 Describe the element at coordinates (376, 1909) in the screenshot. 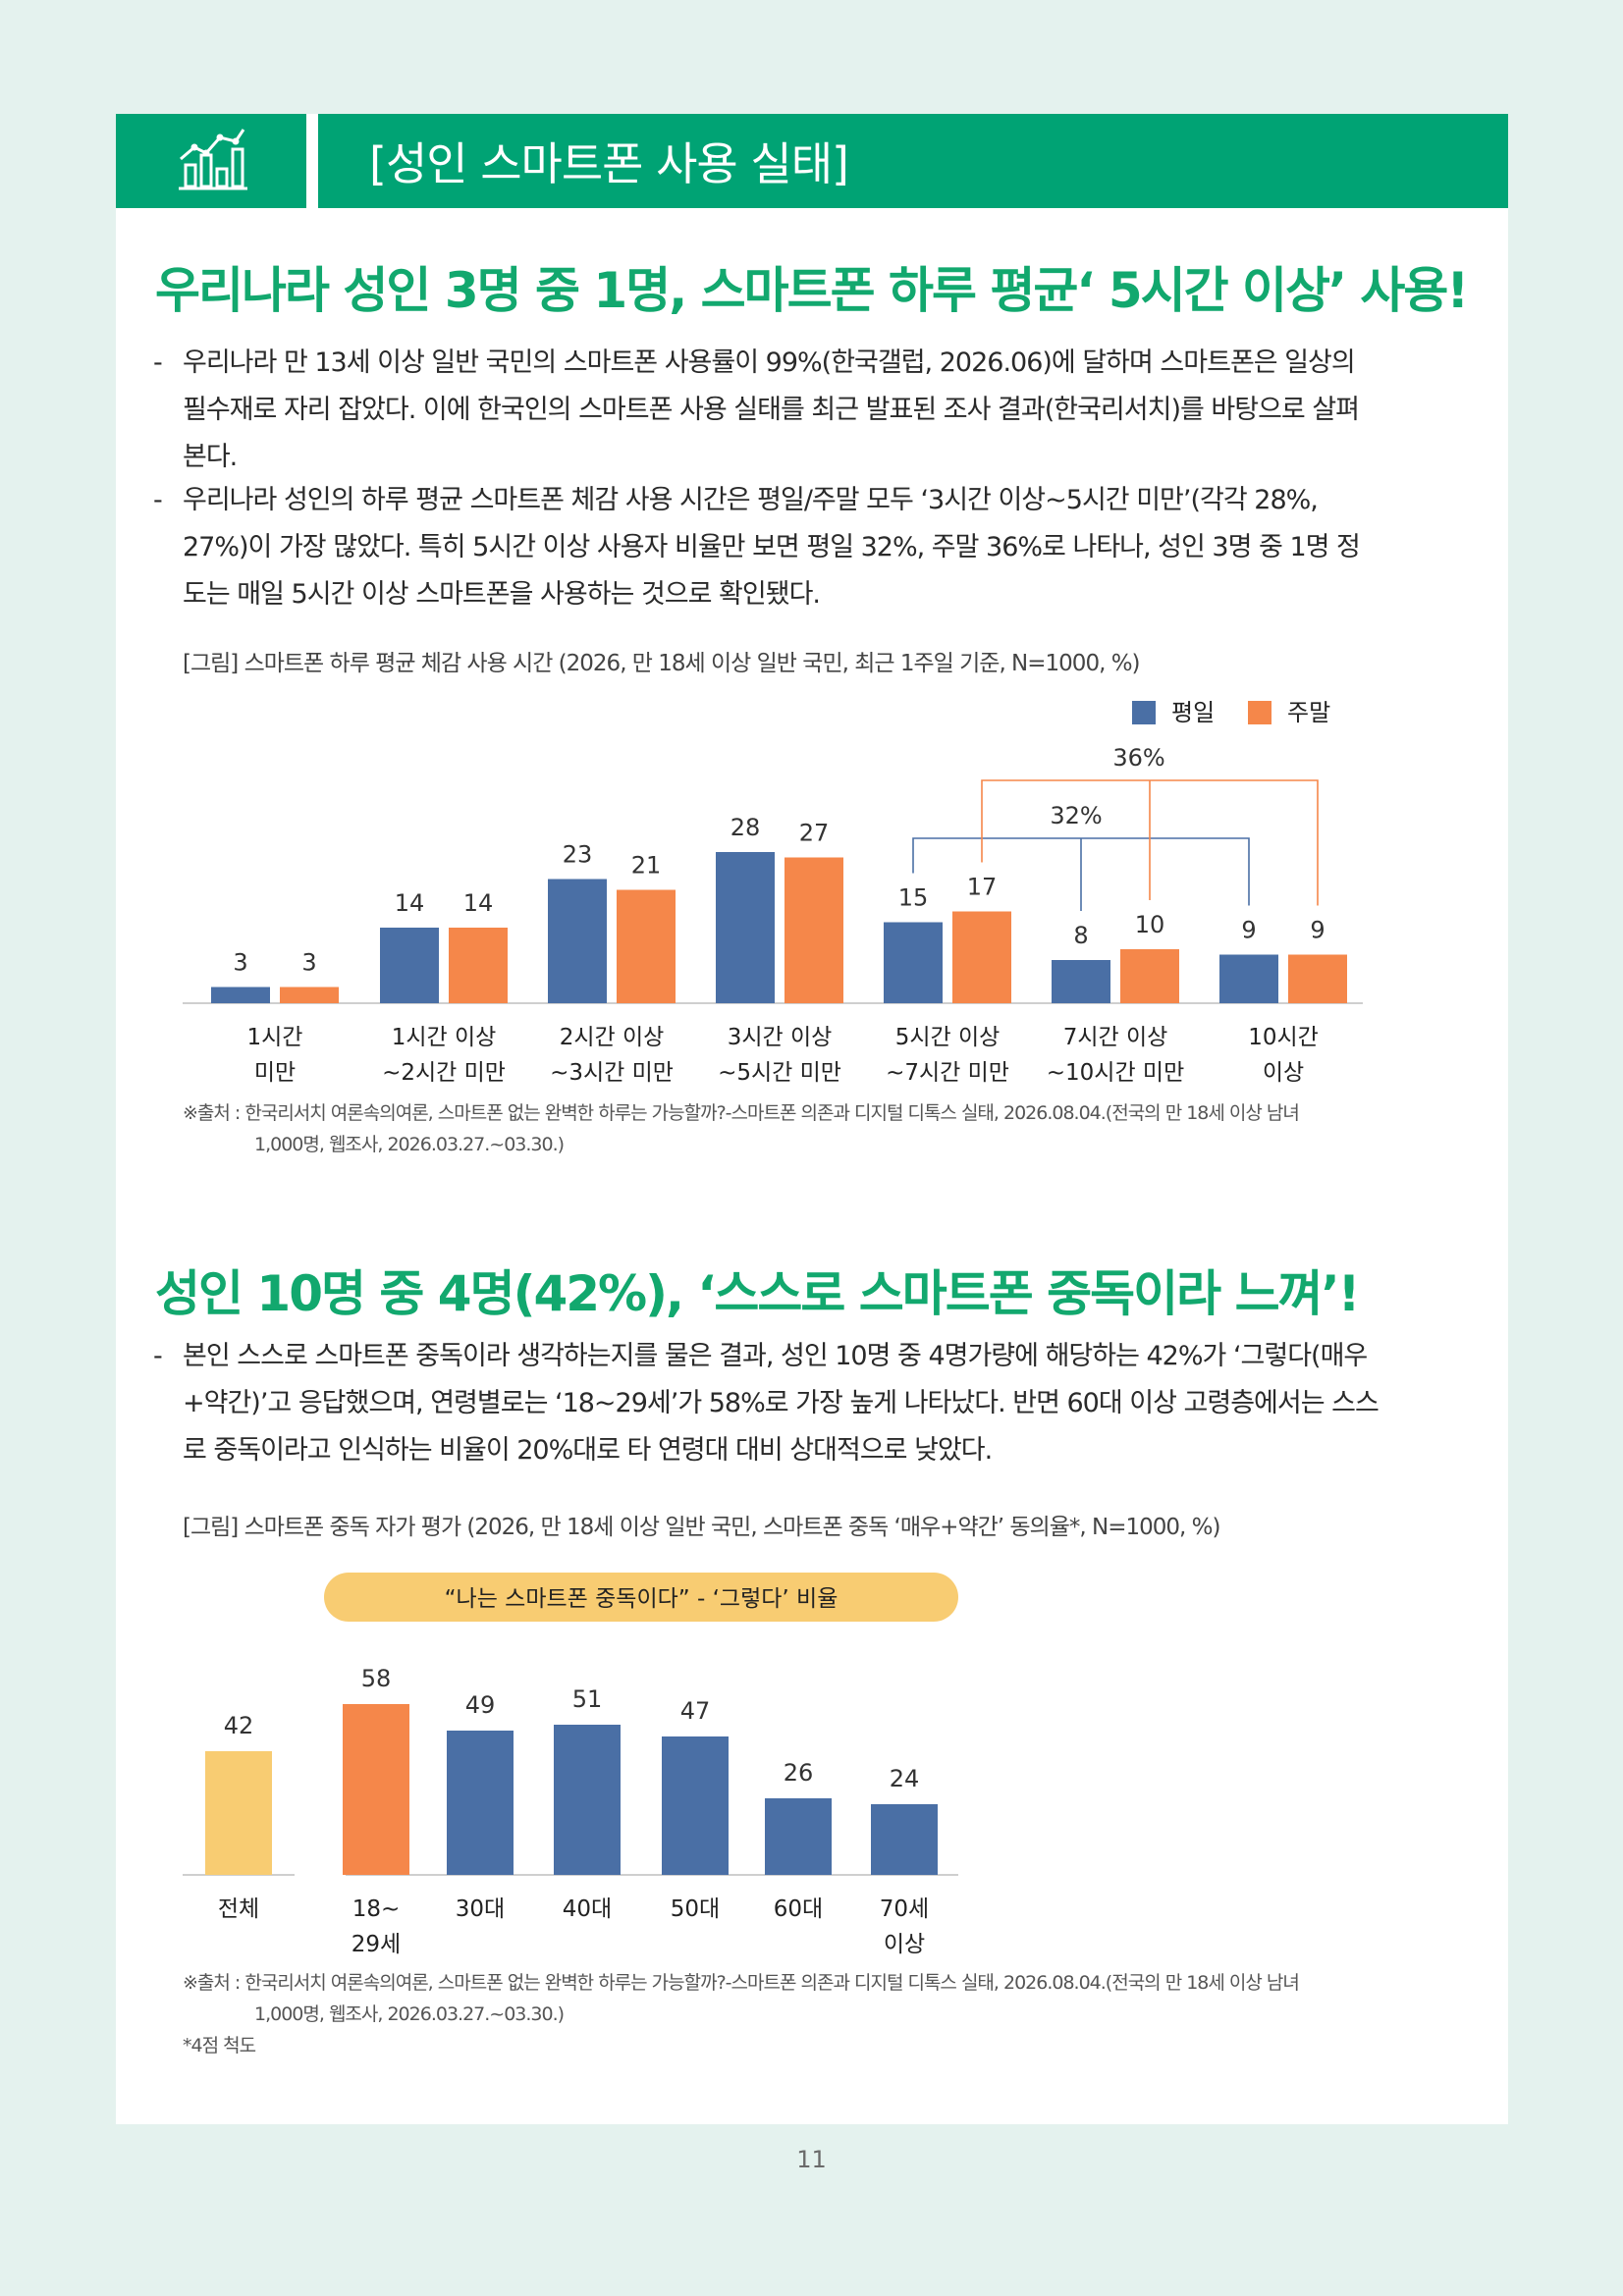

I see `category-label: 18~` at that location.